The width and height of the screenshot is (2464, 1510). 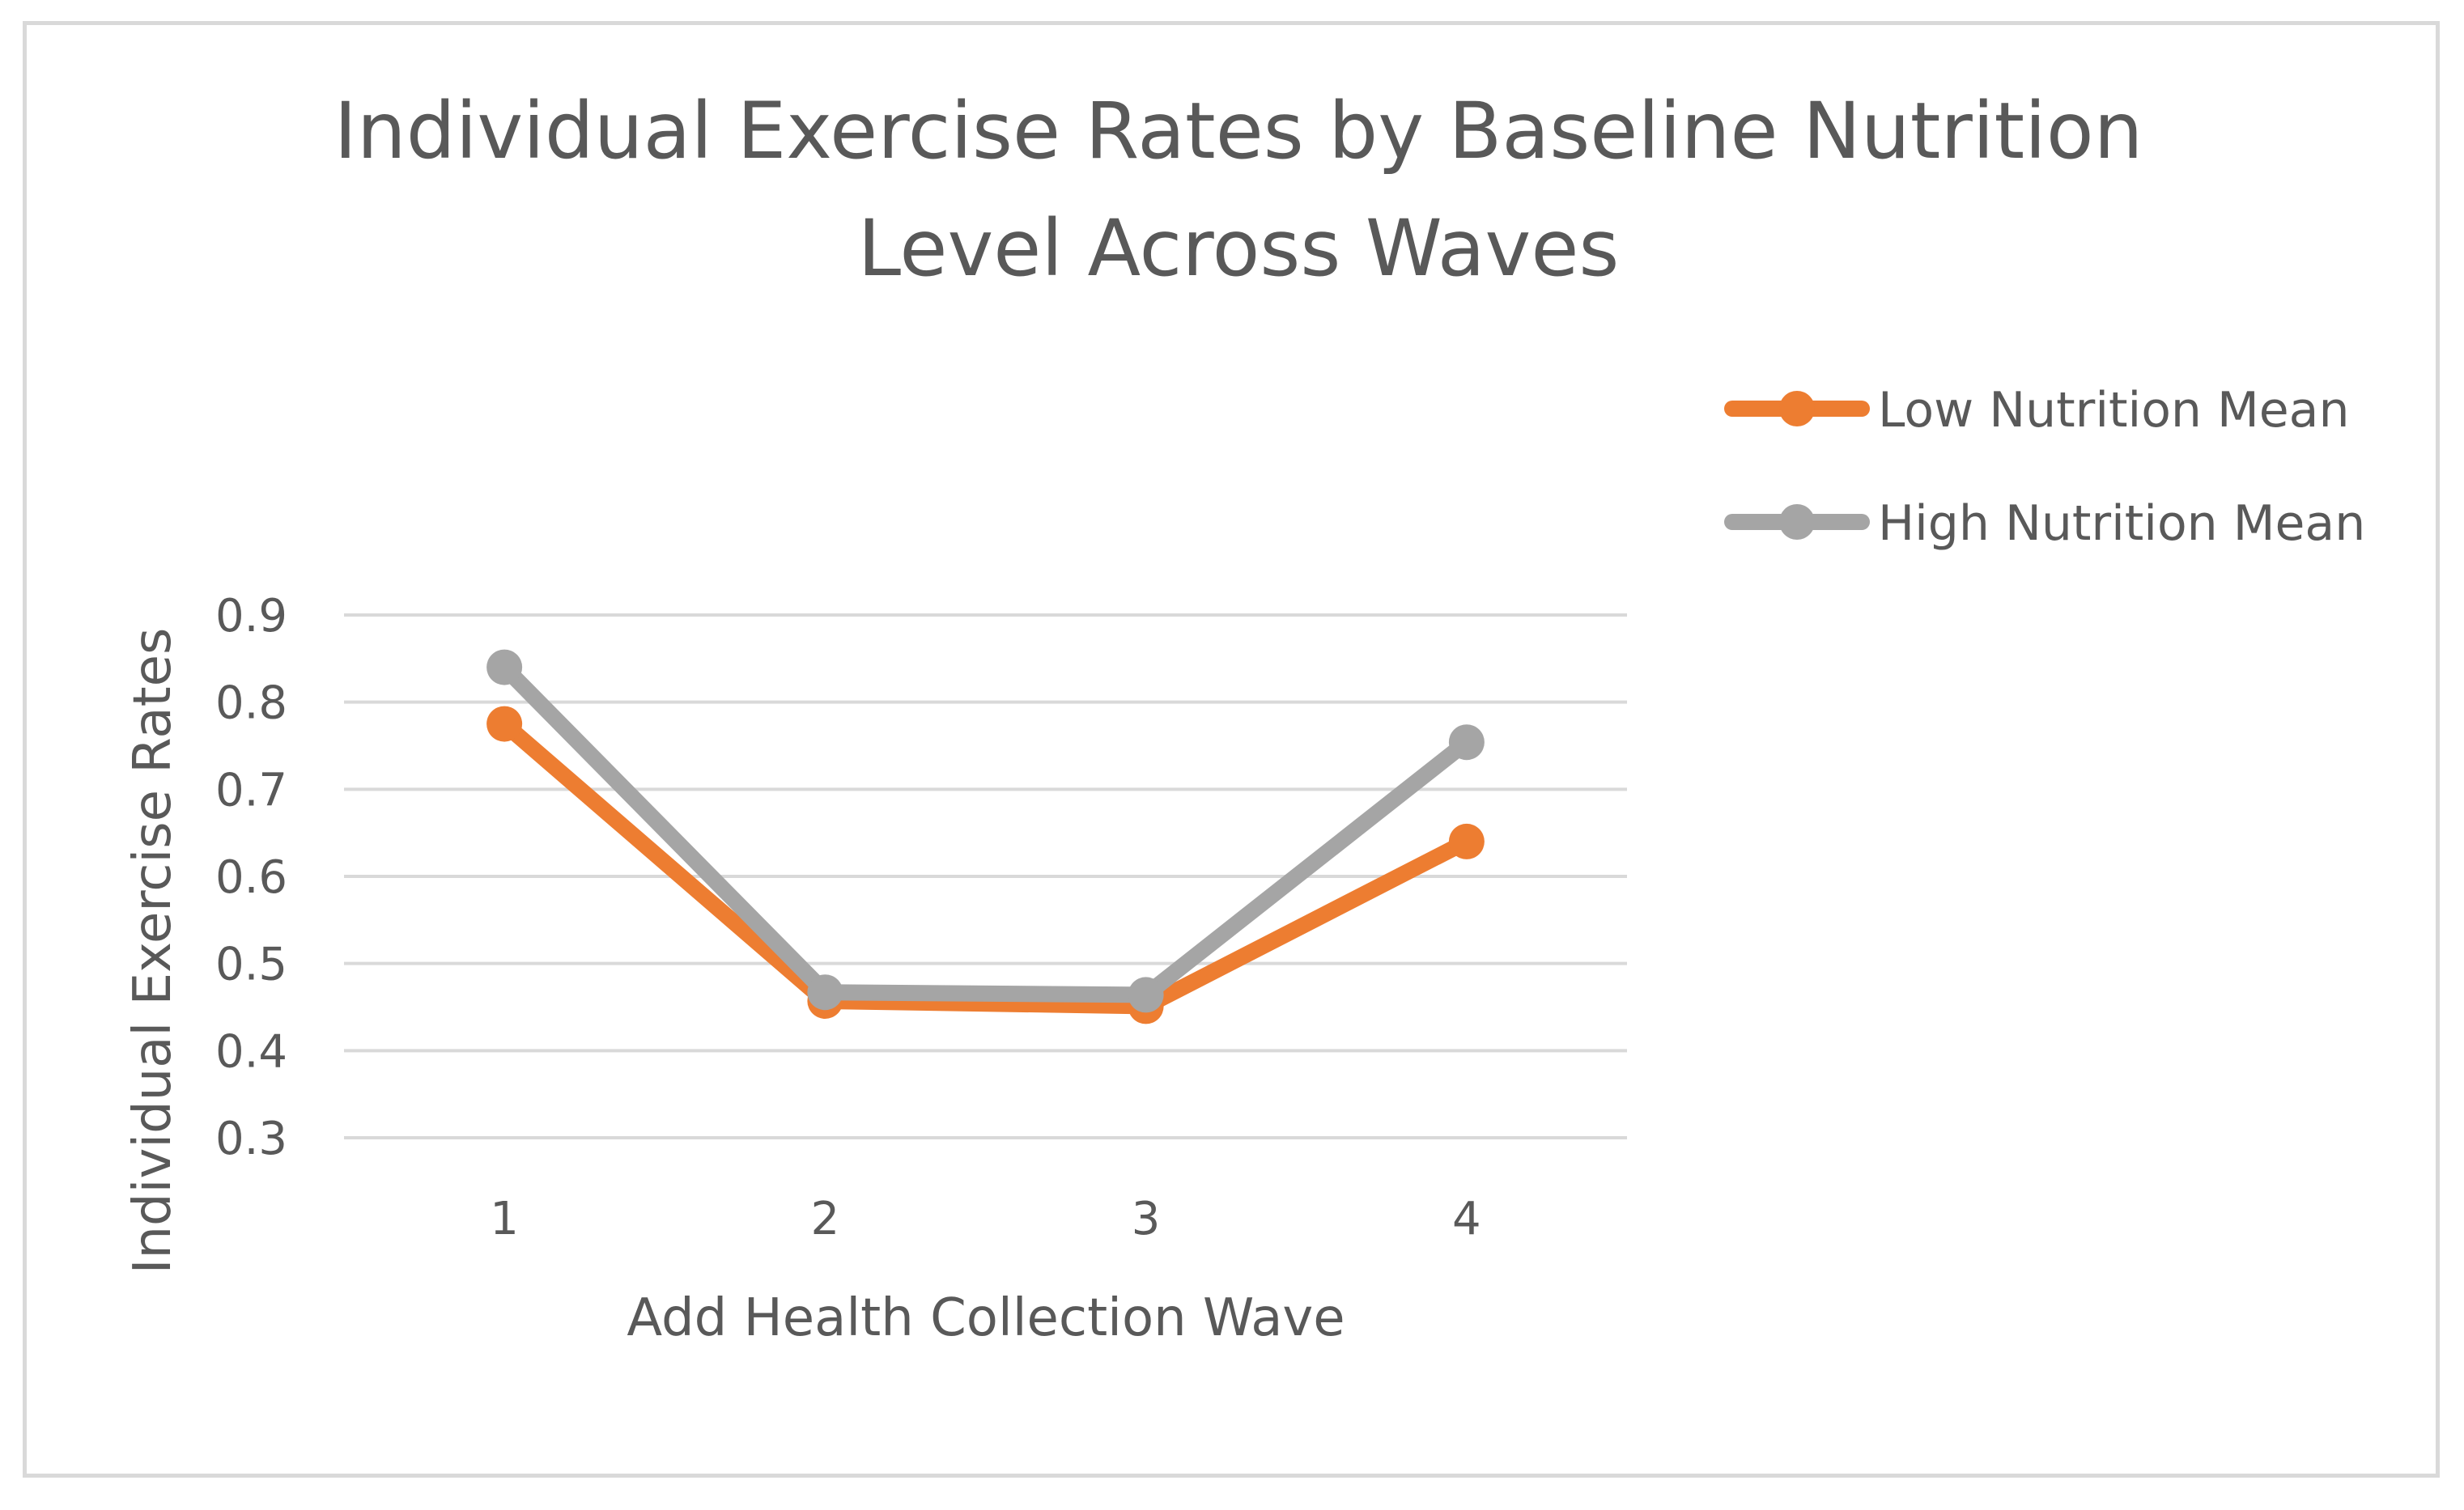 I want to click on y-tick-label: 0.7, so click(x=251, y=790).